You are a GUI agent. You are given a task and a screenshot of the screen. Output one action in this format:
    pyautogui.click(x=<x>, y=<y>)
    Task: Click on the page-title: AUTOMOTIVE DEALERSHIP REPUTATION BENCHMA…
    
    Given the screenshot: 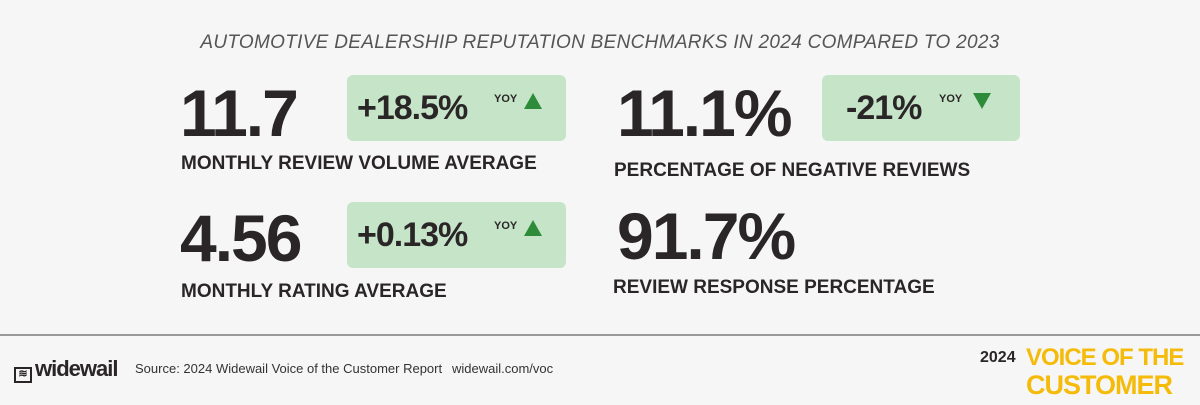 What is the action you would take?
    pyautogui.click(x=600, y=42)
    